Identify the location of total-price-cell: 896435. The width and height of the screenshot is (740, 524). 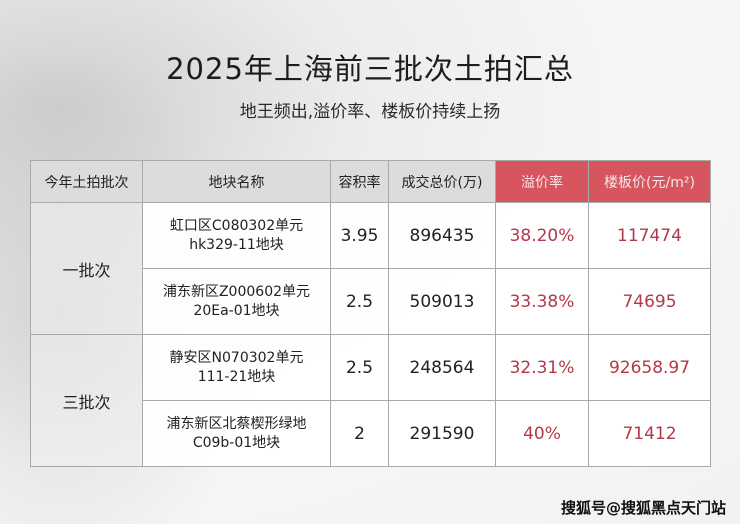
(442, 235).